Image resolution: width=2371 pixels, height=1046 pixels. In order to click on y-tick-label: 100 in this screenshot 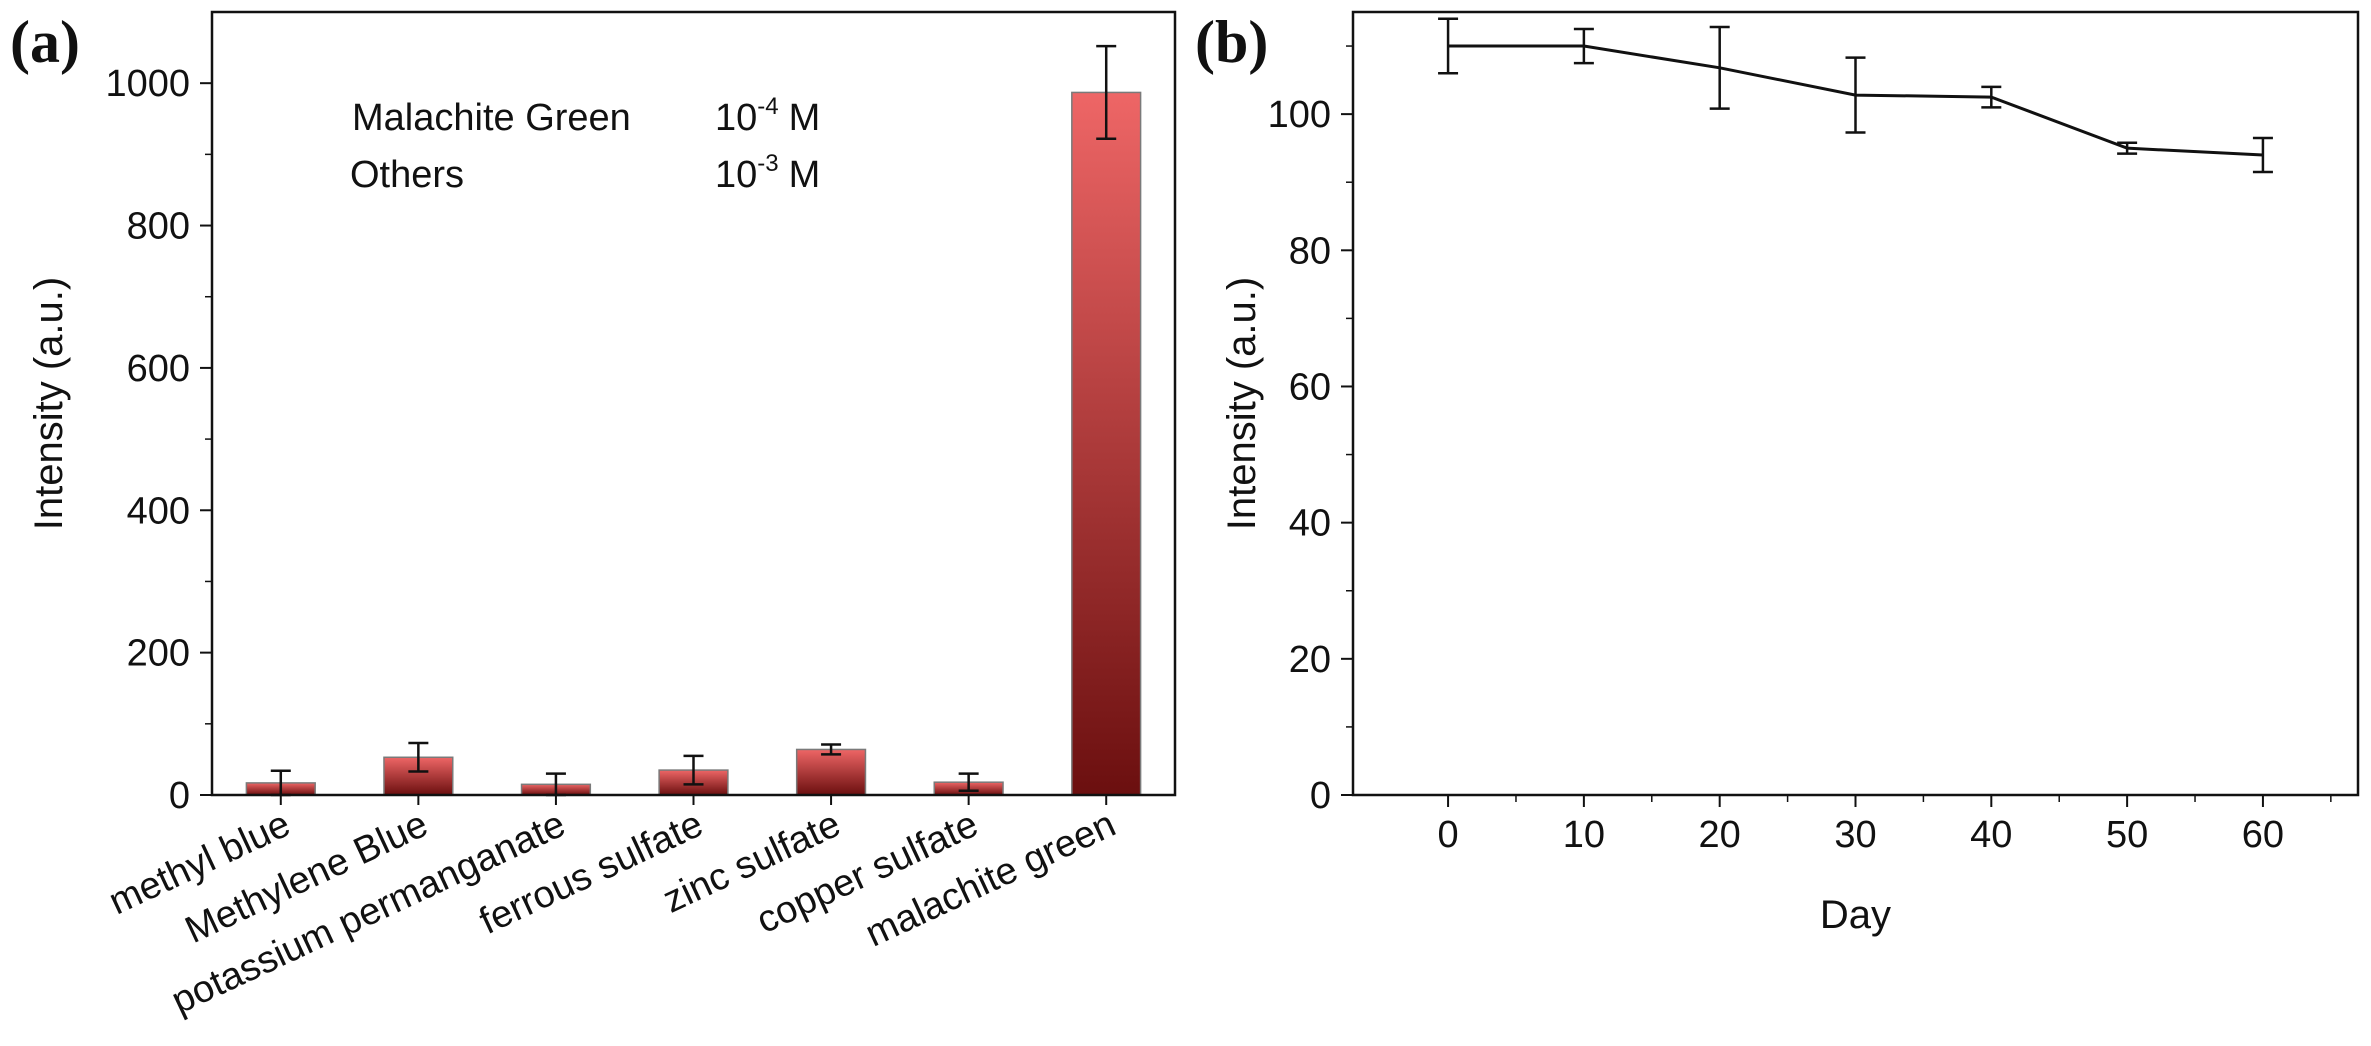, I will do `click(1299, 115)`.